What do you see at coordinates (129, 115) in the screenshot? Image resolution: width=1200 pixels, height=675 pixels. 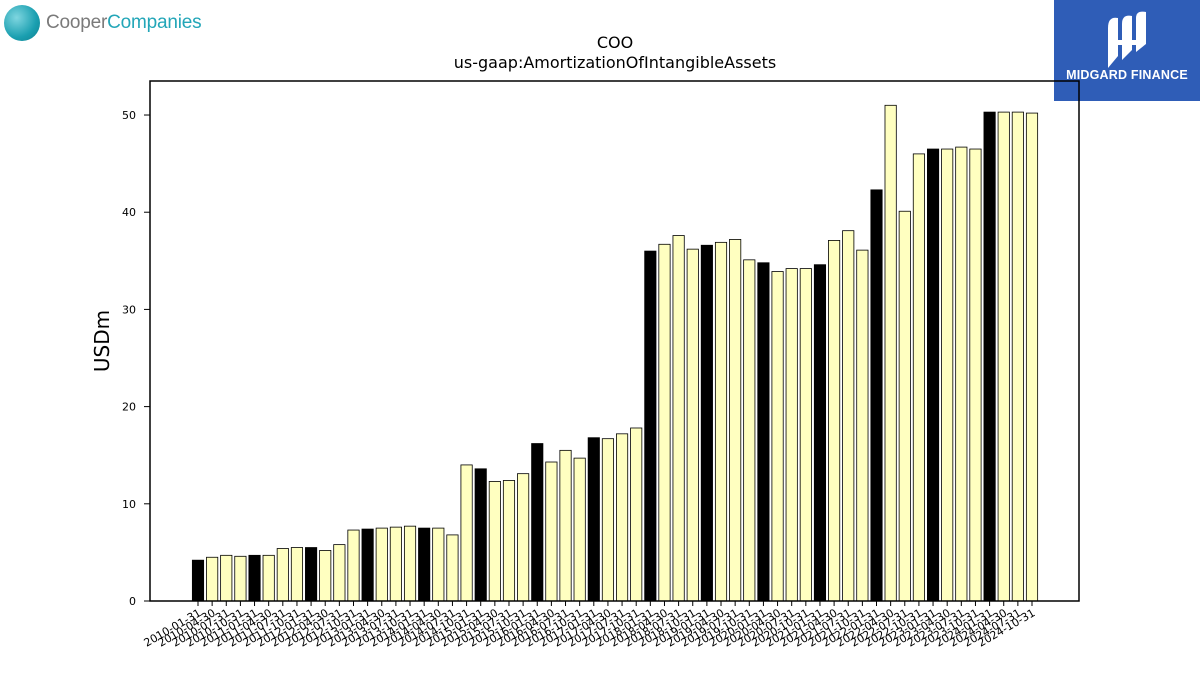 I see `y-tick-label: 50` at bounding box center [129, 115].